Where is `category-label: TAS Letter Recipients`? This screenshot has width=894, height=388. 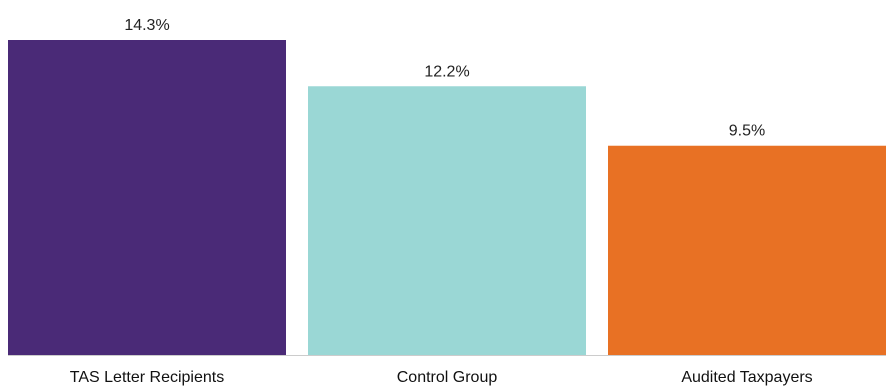 category-label: TAS Letter Recipients is located at coordinates (147, 377).